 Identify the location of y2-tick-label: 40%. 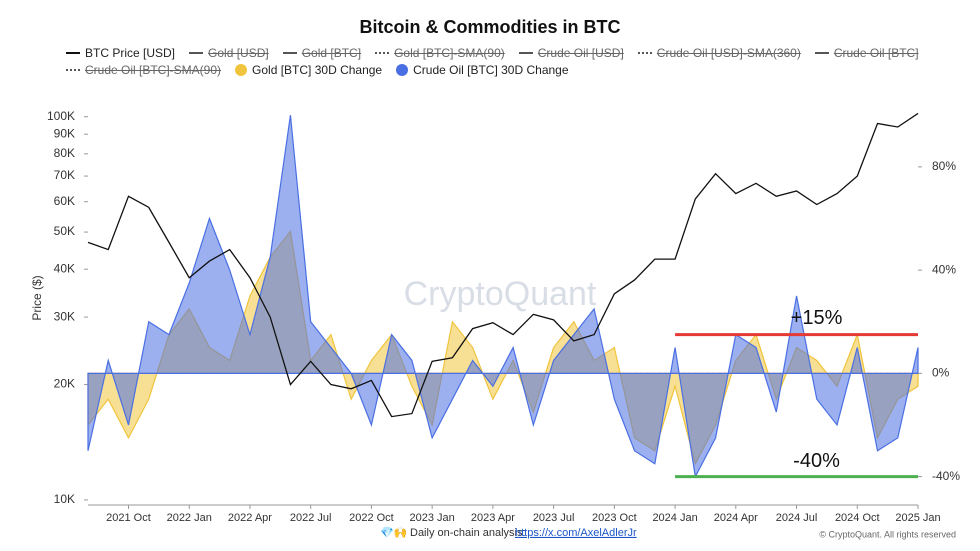
(944, 269).